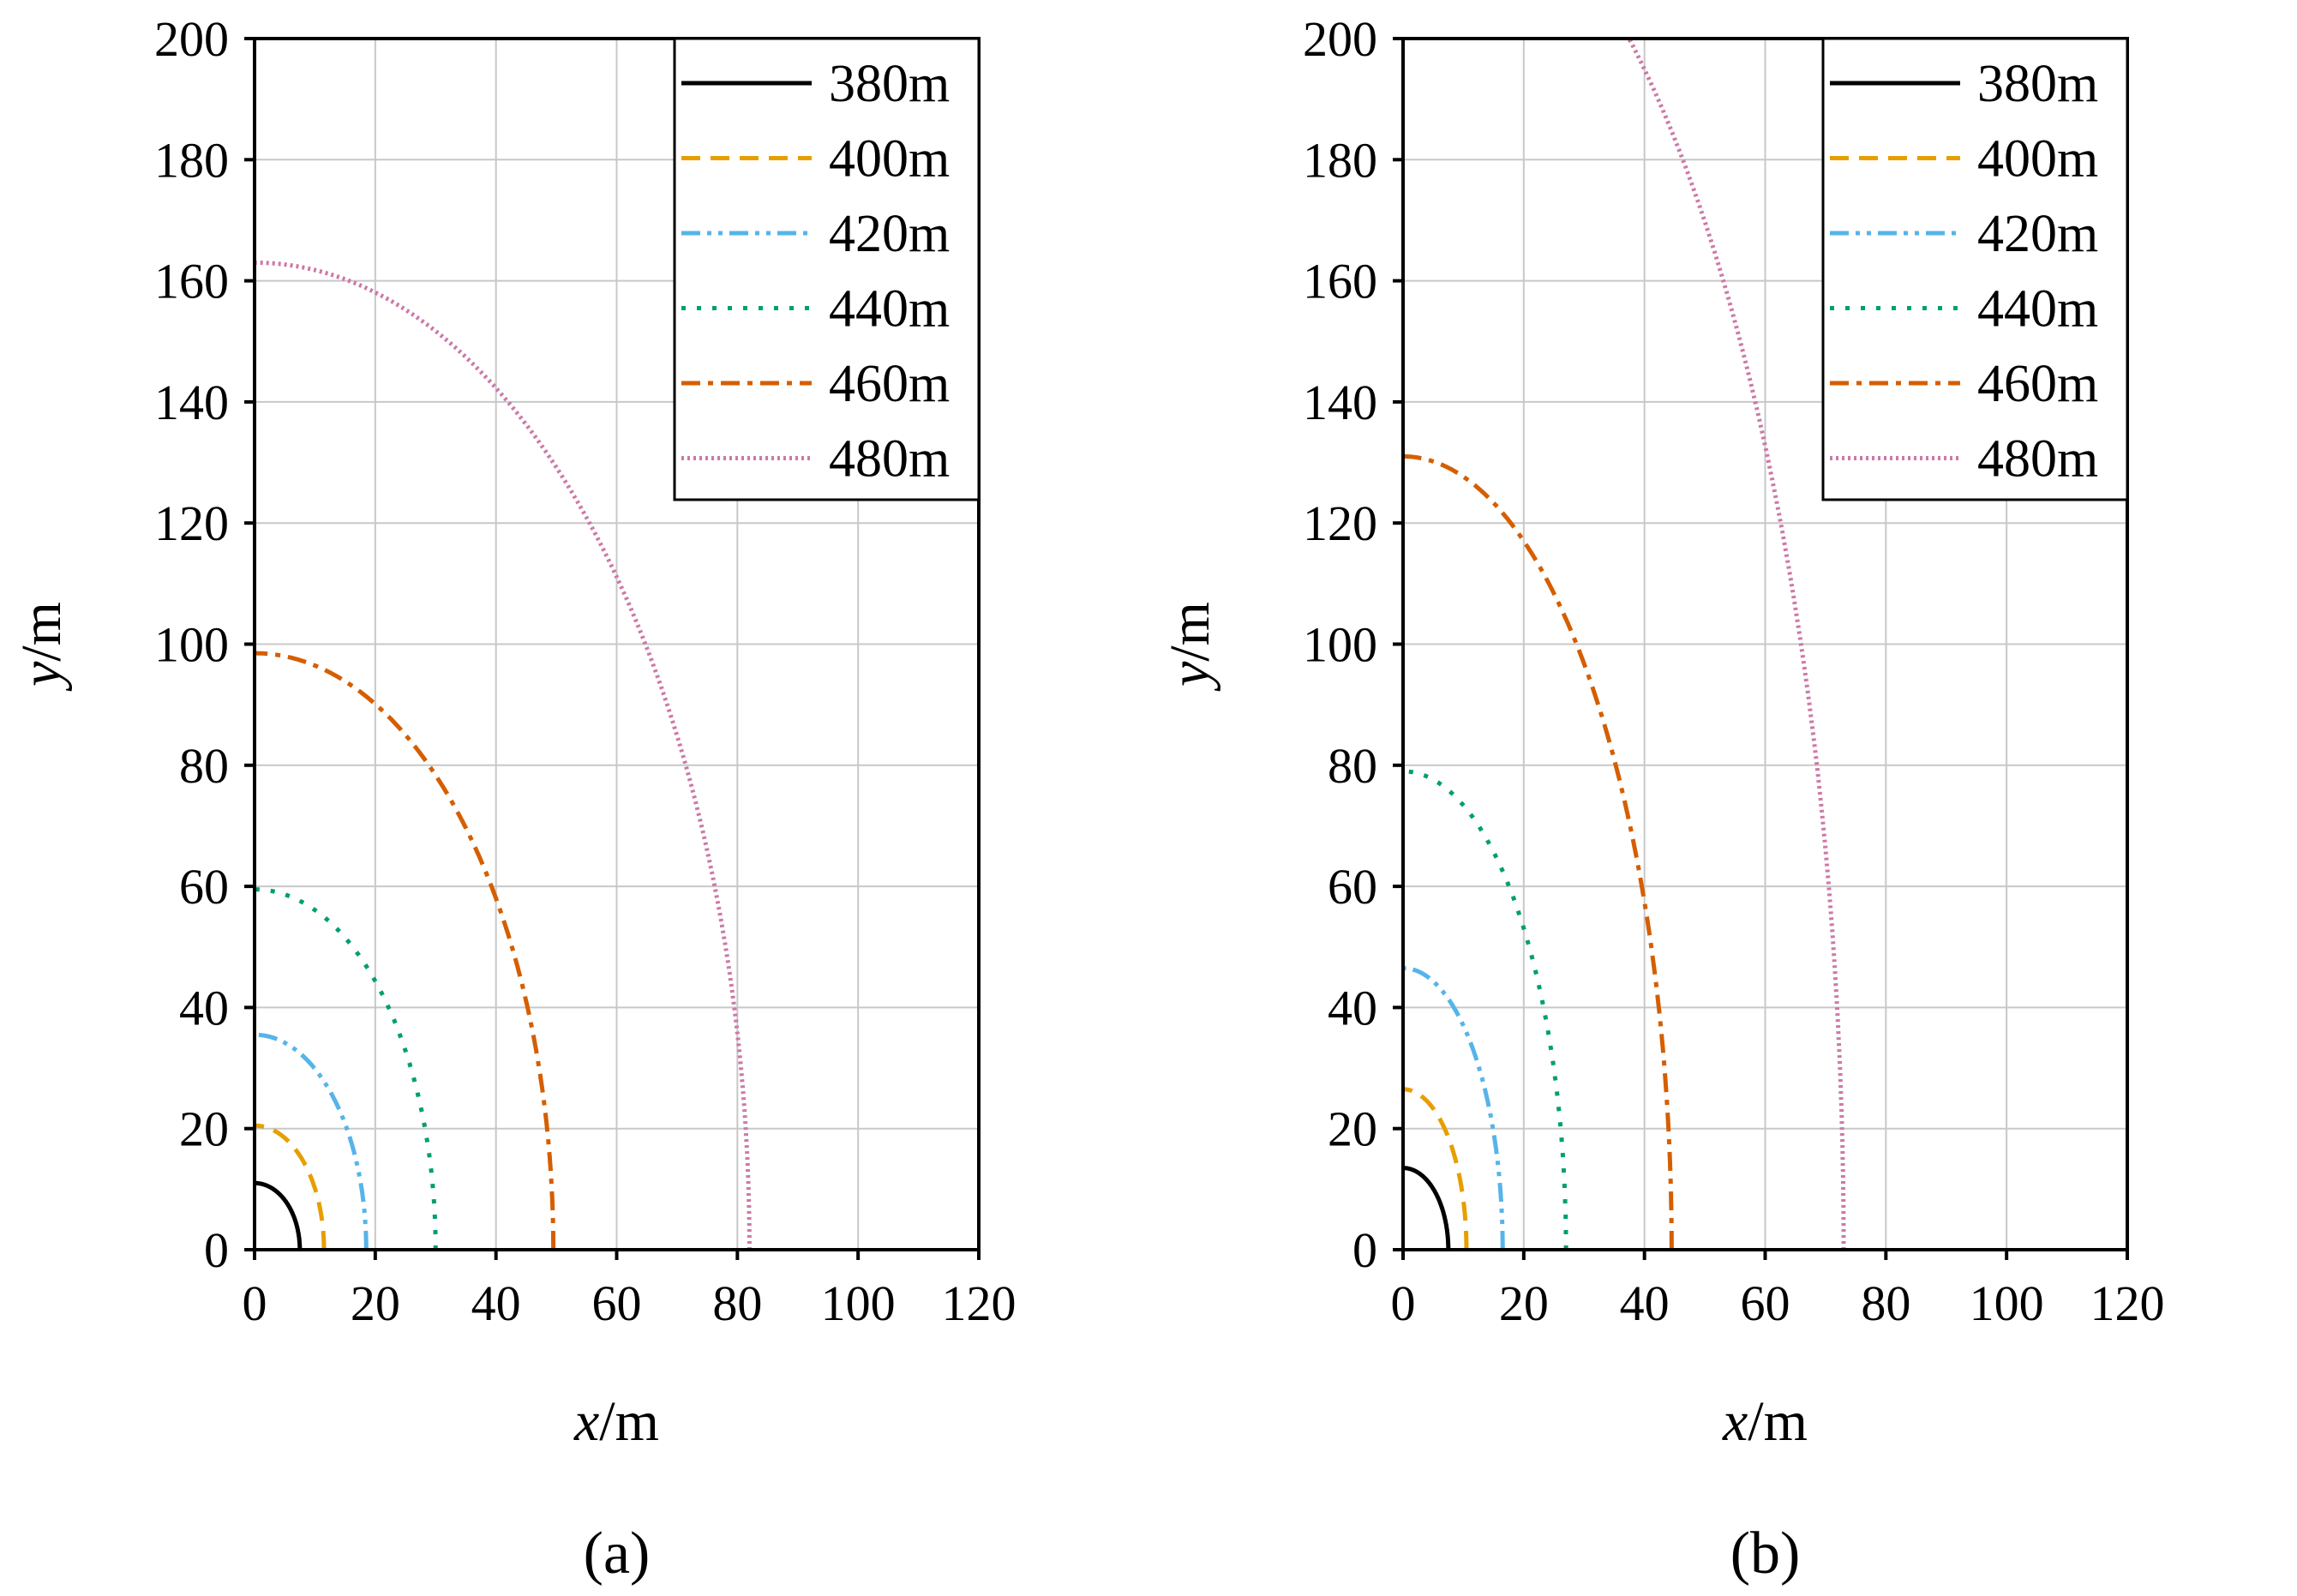  Describe the element at coordinates (1765, 1554) in the screenshot. I see `panel-label: (b)` at that location.